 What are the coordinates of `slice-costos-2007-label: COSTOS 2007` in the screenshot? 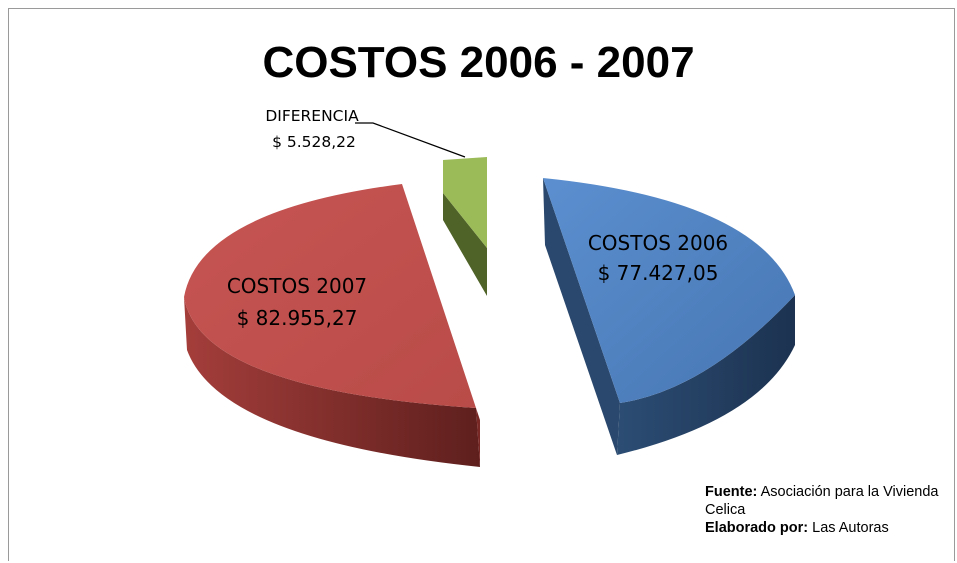 It's located at (297, 286).